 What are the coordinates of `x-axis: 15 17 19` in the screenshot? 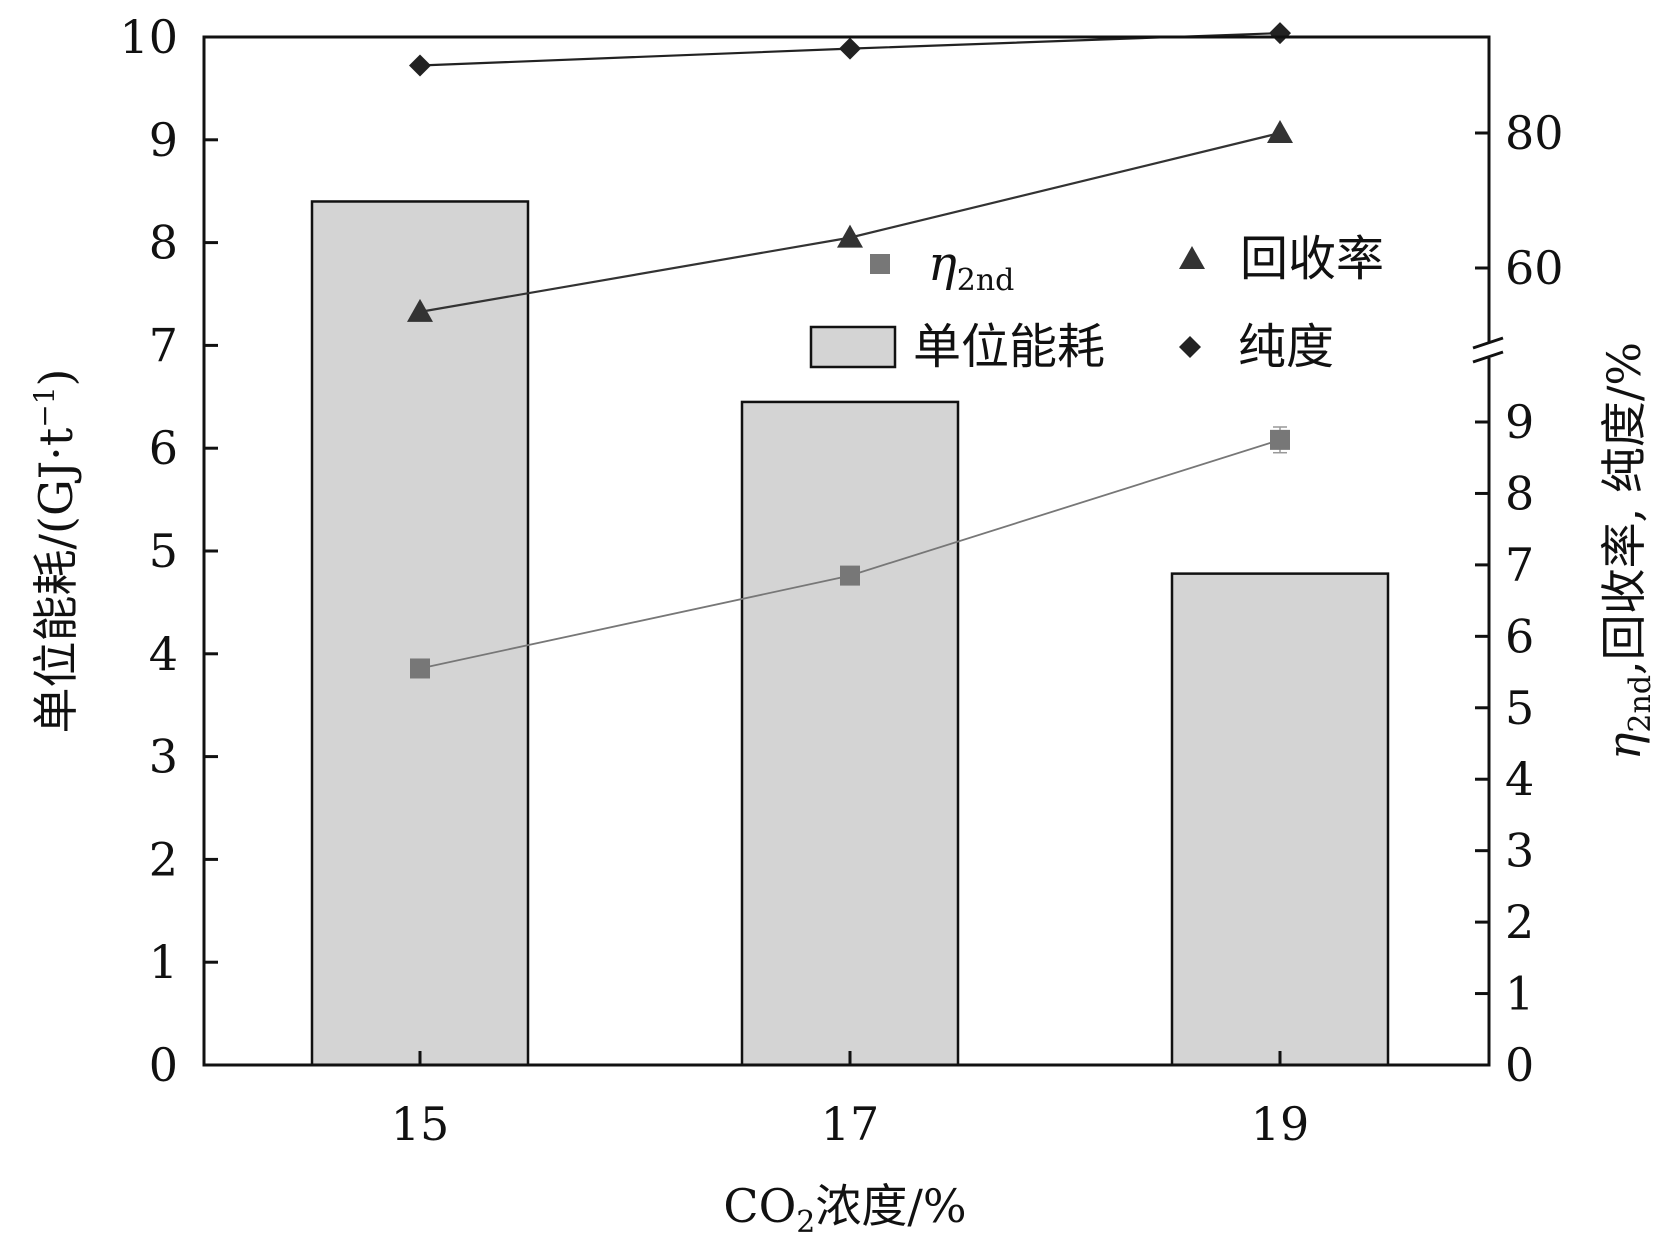 It's located at (850, 1101).